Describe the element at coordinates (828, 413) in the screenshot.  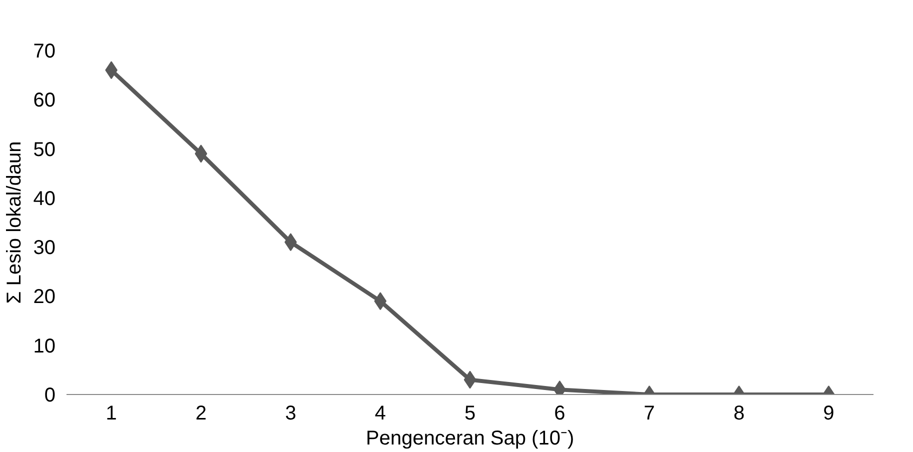
I see `x-tick-label: 9` at that location.